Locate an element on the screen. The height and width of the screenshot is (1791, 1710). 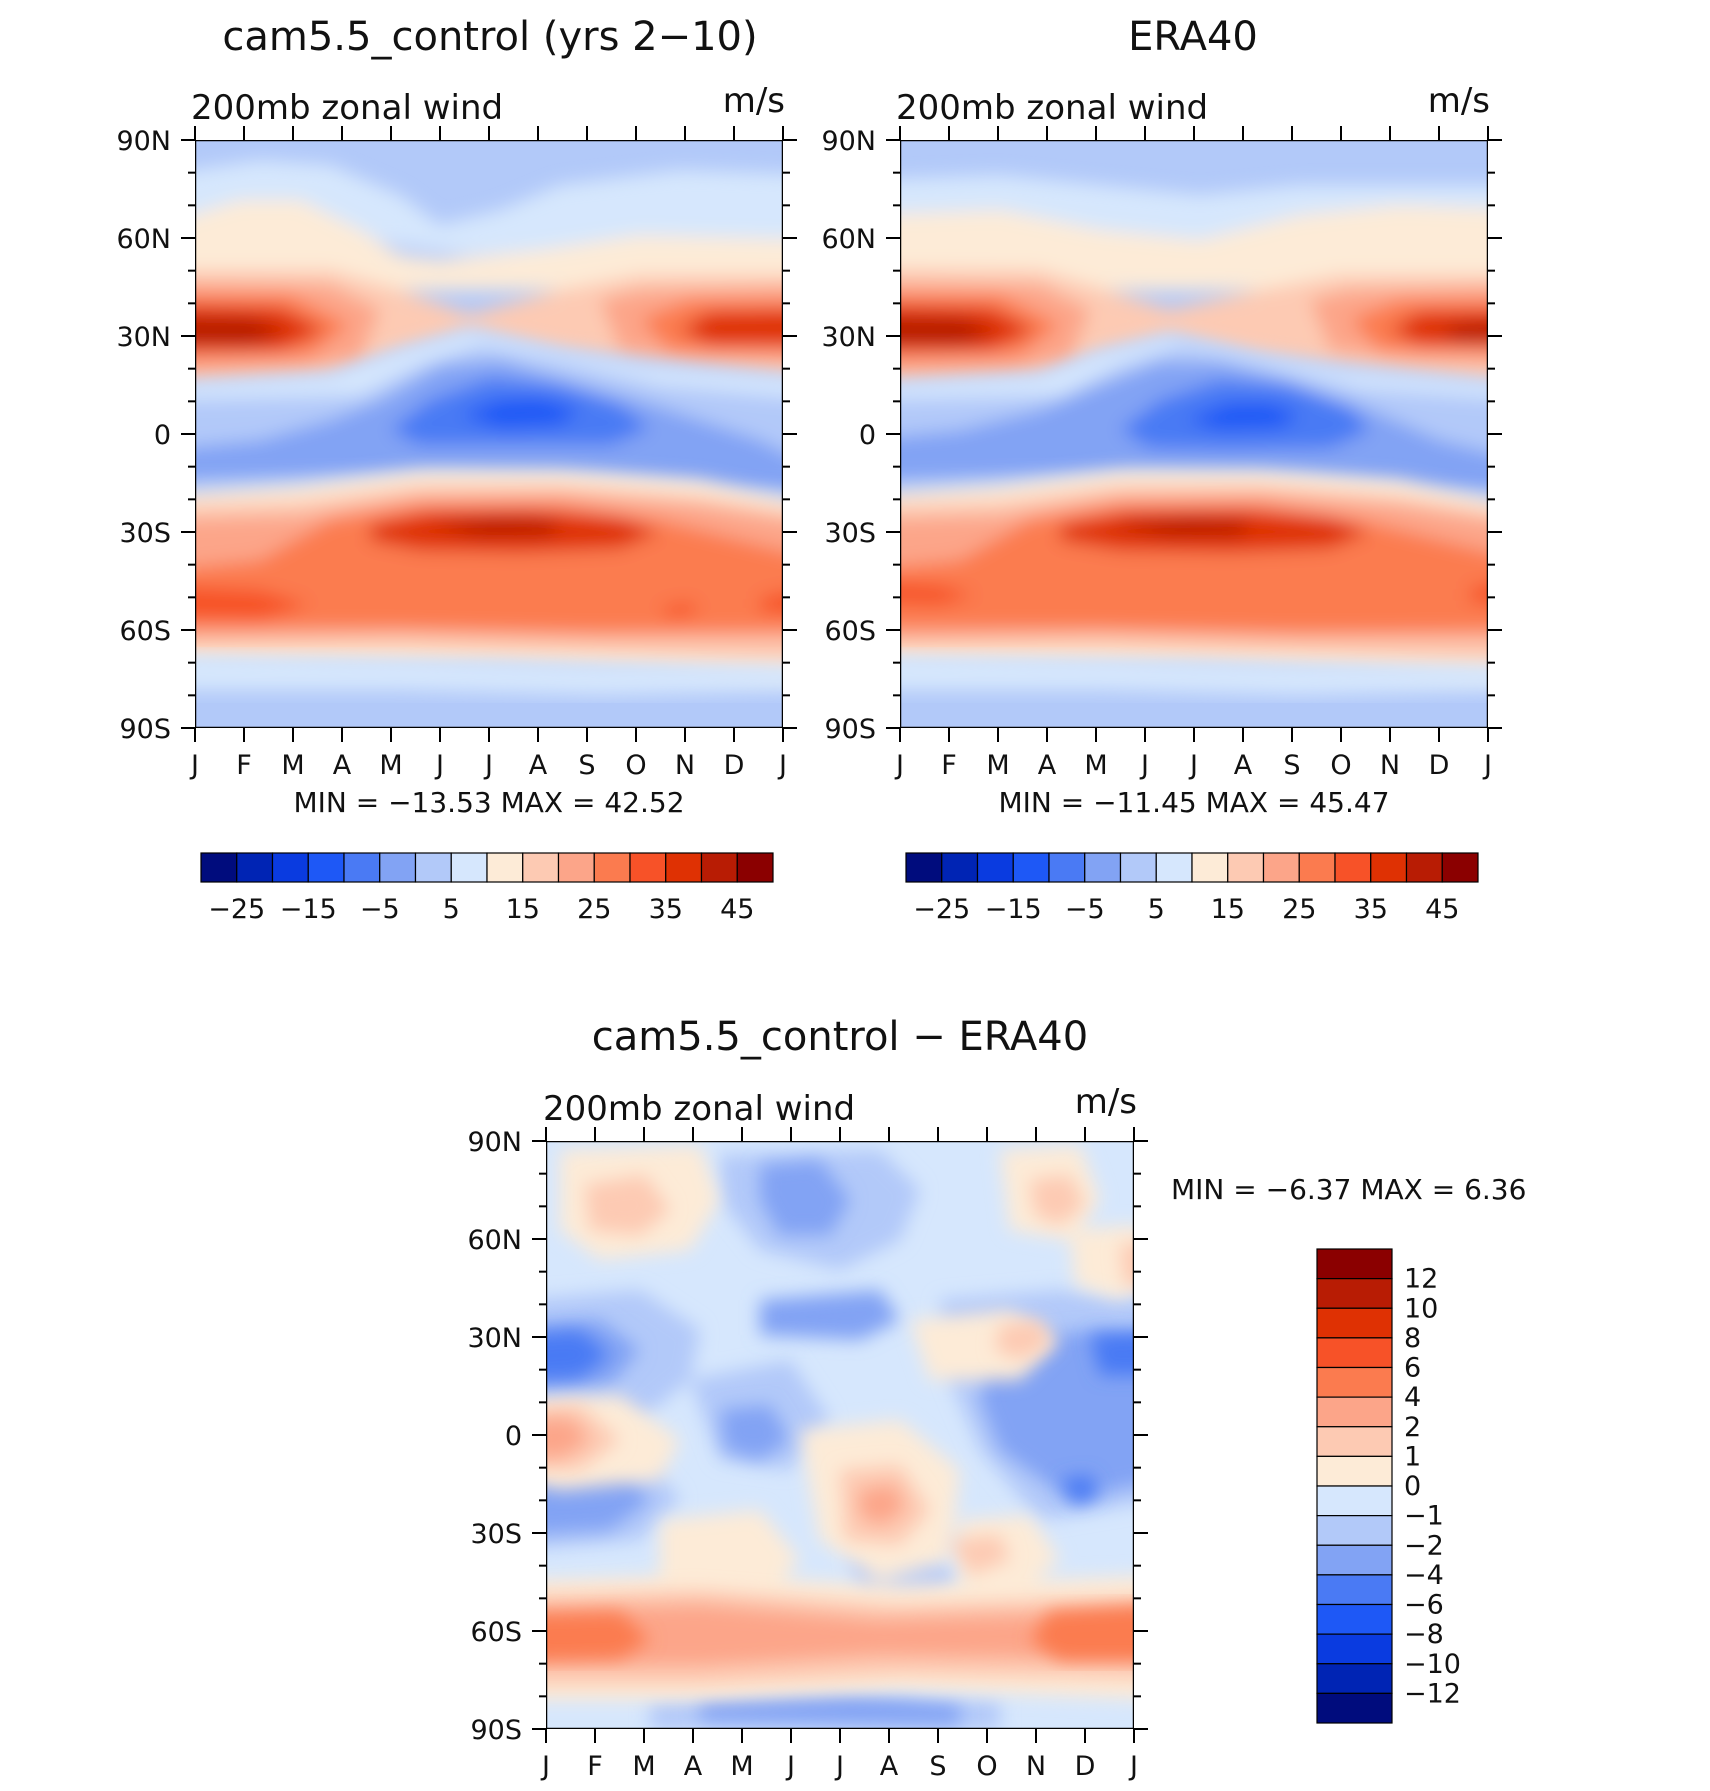
panel3-subtitle: 200mb zonal wind is located at coordinates (699, 1109).